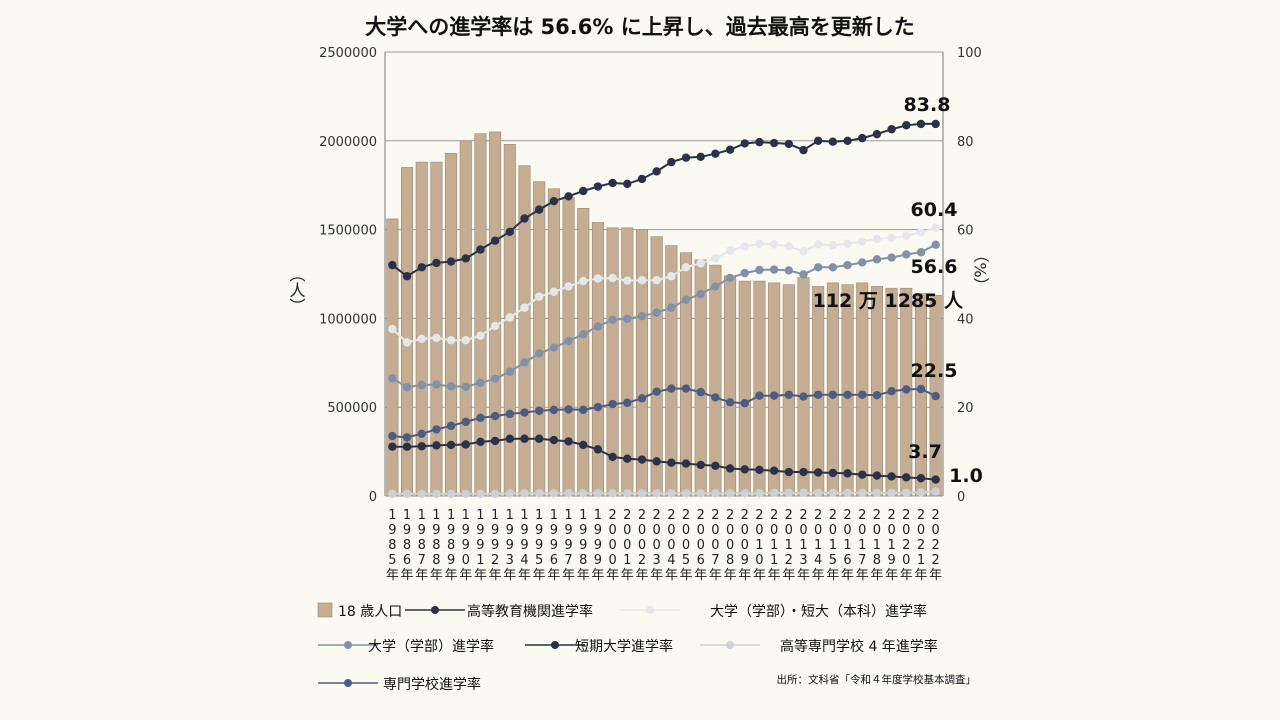 The height and width of the screenshot is (720, 1280). I want to click on legend-swatch-18-population, so click(325, 610).